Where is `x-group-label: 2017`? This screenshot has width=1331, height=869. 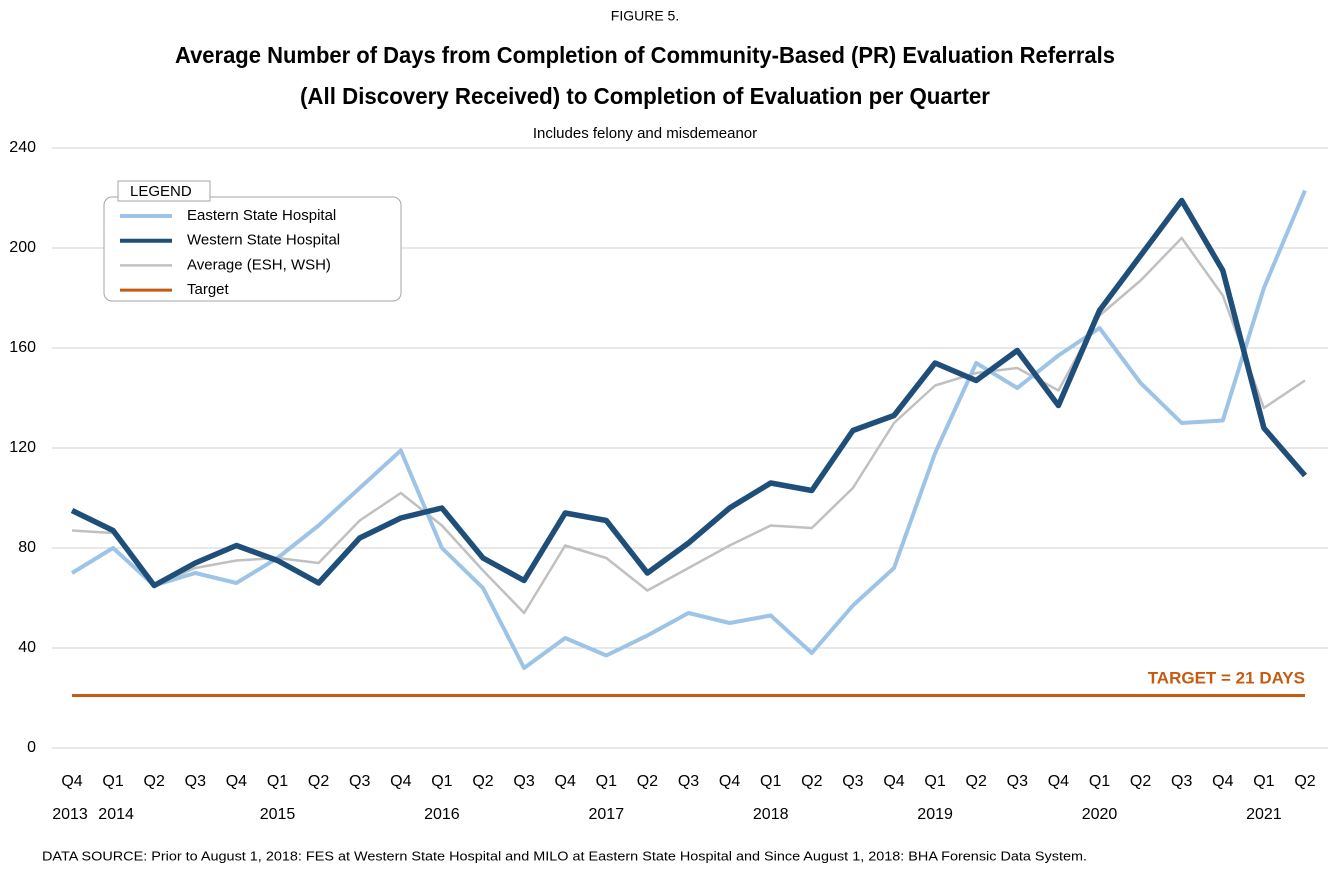 x-group-label: 2017 is located at coordinates (607, 814).